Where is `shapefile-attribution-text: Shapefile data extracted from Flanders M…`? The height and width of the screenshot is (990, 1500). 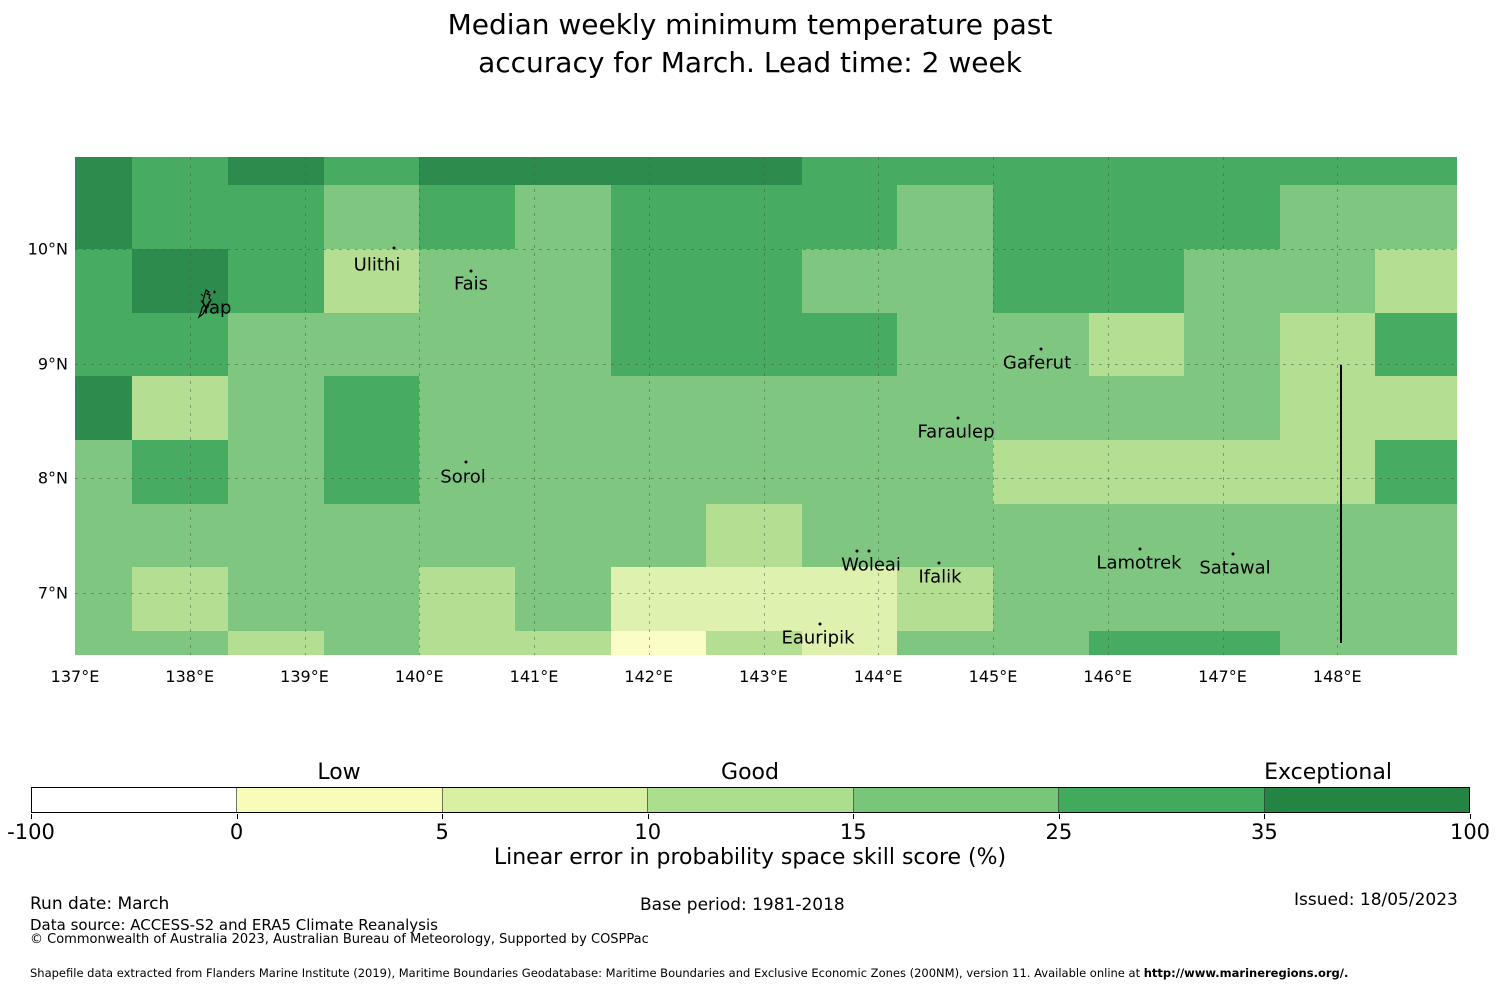
shapefile-attribution-text: Shapefile data extracted from Flanders M… is located at coordinates (689, 973).